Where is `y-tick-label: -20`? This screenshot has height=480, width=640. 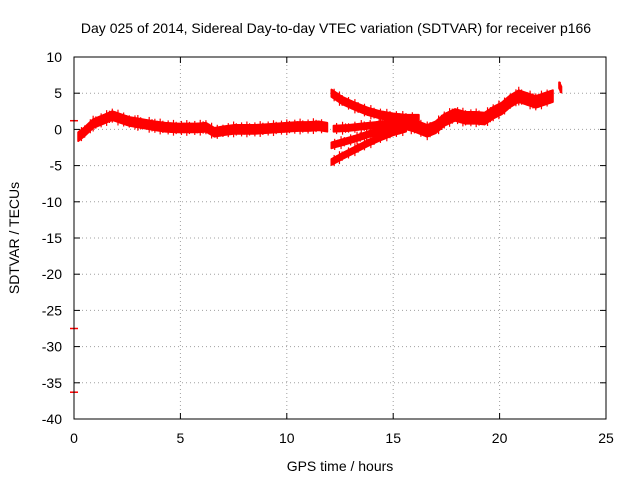 y-tick-label: -20 is located at coordinates (52, 274).